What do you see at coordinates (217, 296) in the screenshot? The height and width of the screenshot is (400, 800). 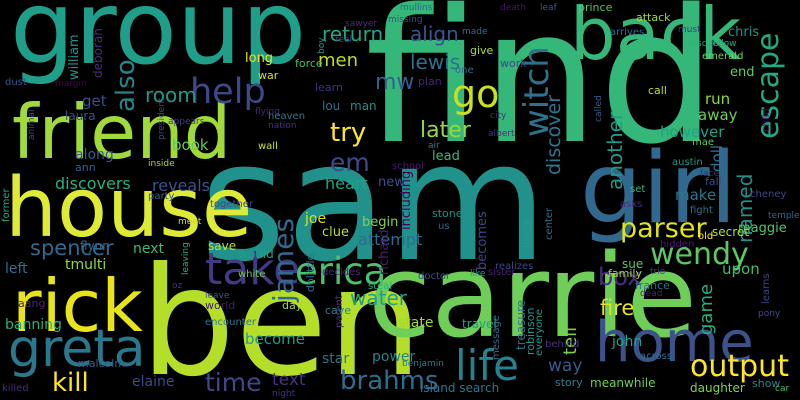 I see `word: leave` at bounding box center [217, 296].